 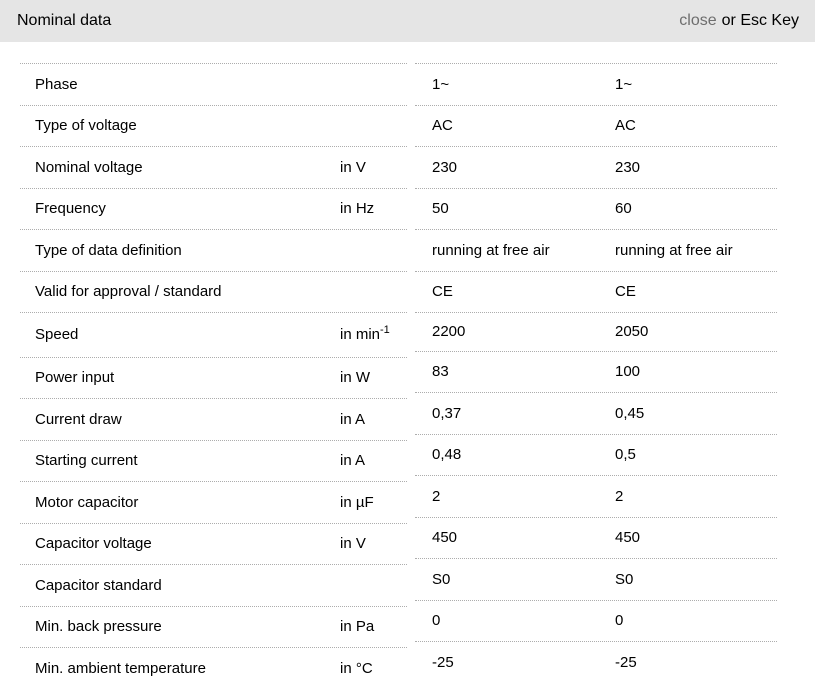 What do you see at coordinates (596, 167) in the screenshot?
I see `table-row: 230 230` at bounding box center [596, 167].